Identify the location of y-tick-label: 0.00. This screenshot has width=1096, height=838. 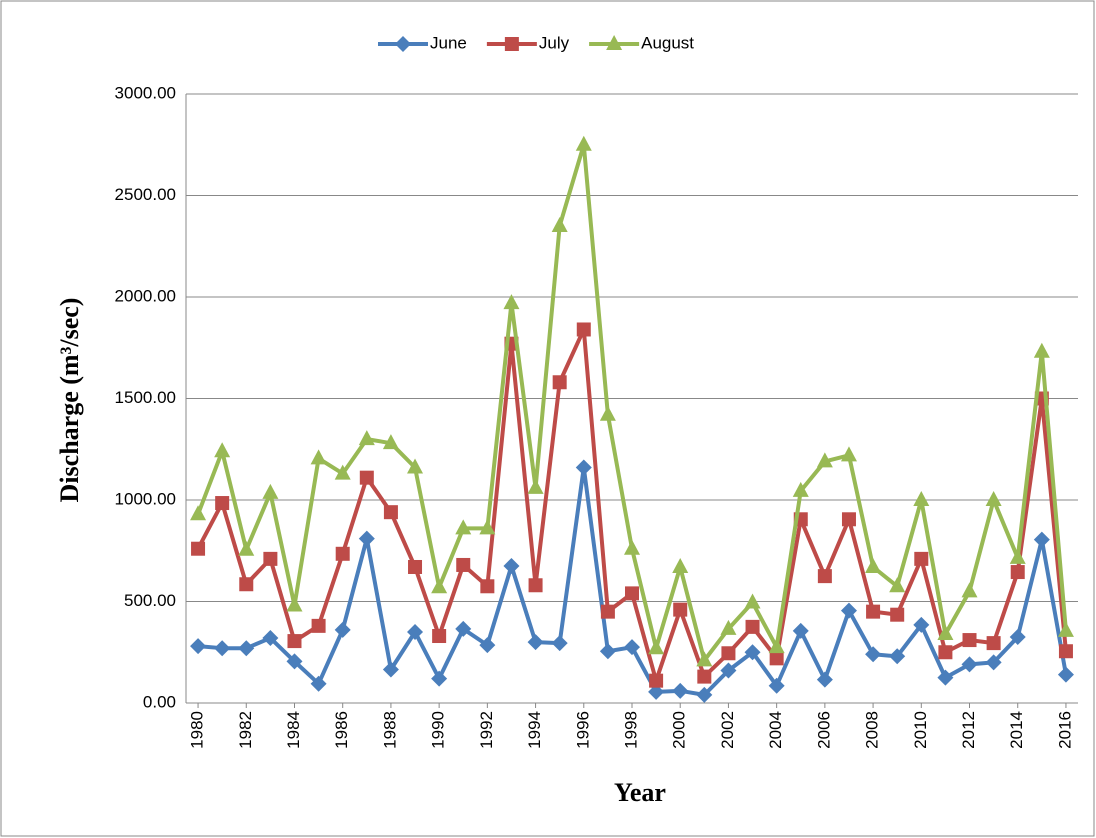
(159, 701).